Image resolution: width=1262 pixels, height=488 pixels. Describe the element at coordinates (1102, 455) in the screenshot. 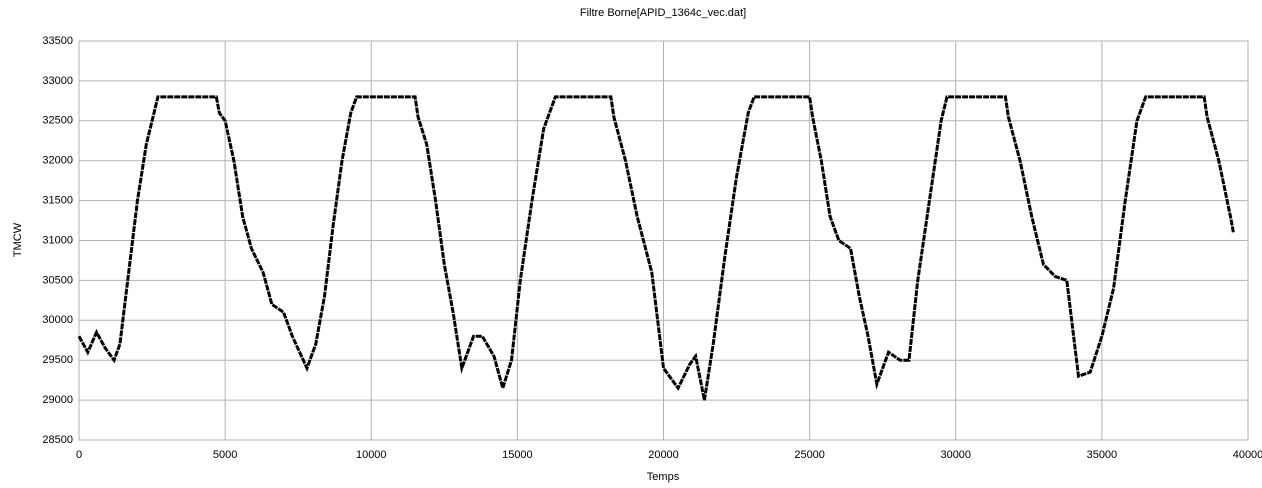

I see `x-tick-label: 35000` at that location.